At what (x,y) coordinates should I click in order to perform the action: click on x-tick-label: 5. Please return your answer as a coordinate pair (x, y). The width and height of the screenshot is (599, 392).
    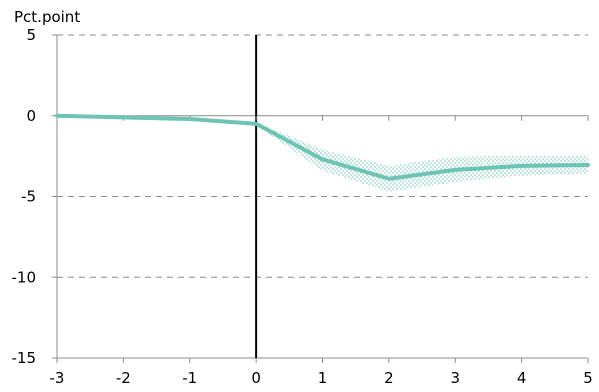
    Looking at the image, I should click on (588, 378).